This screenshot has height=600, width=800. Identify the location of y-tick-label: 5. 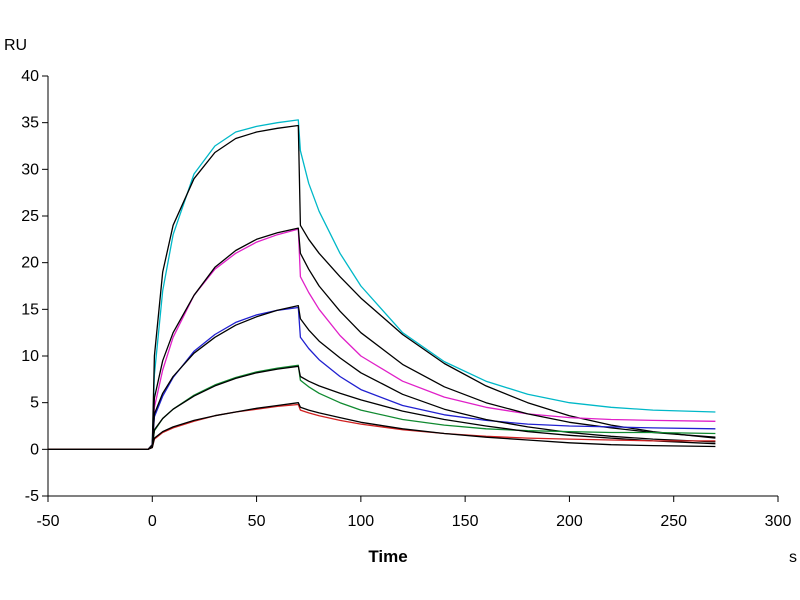
(34, 403).